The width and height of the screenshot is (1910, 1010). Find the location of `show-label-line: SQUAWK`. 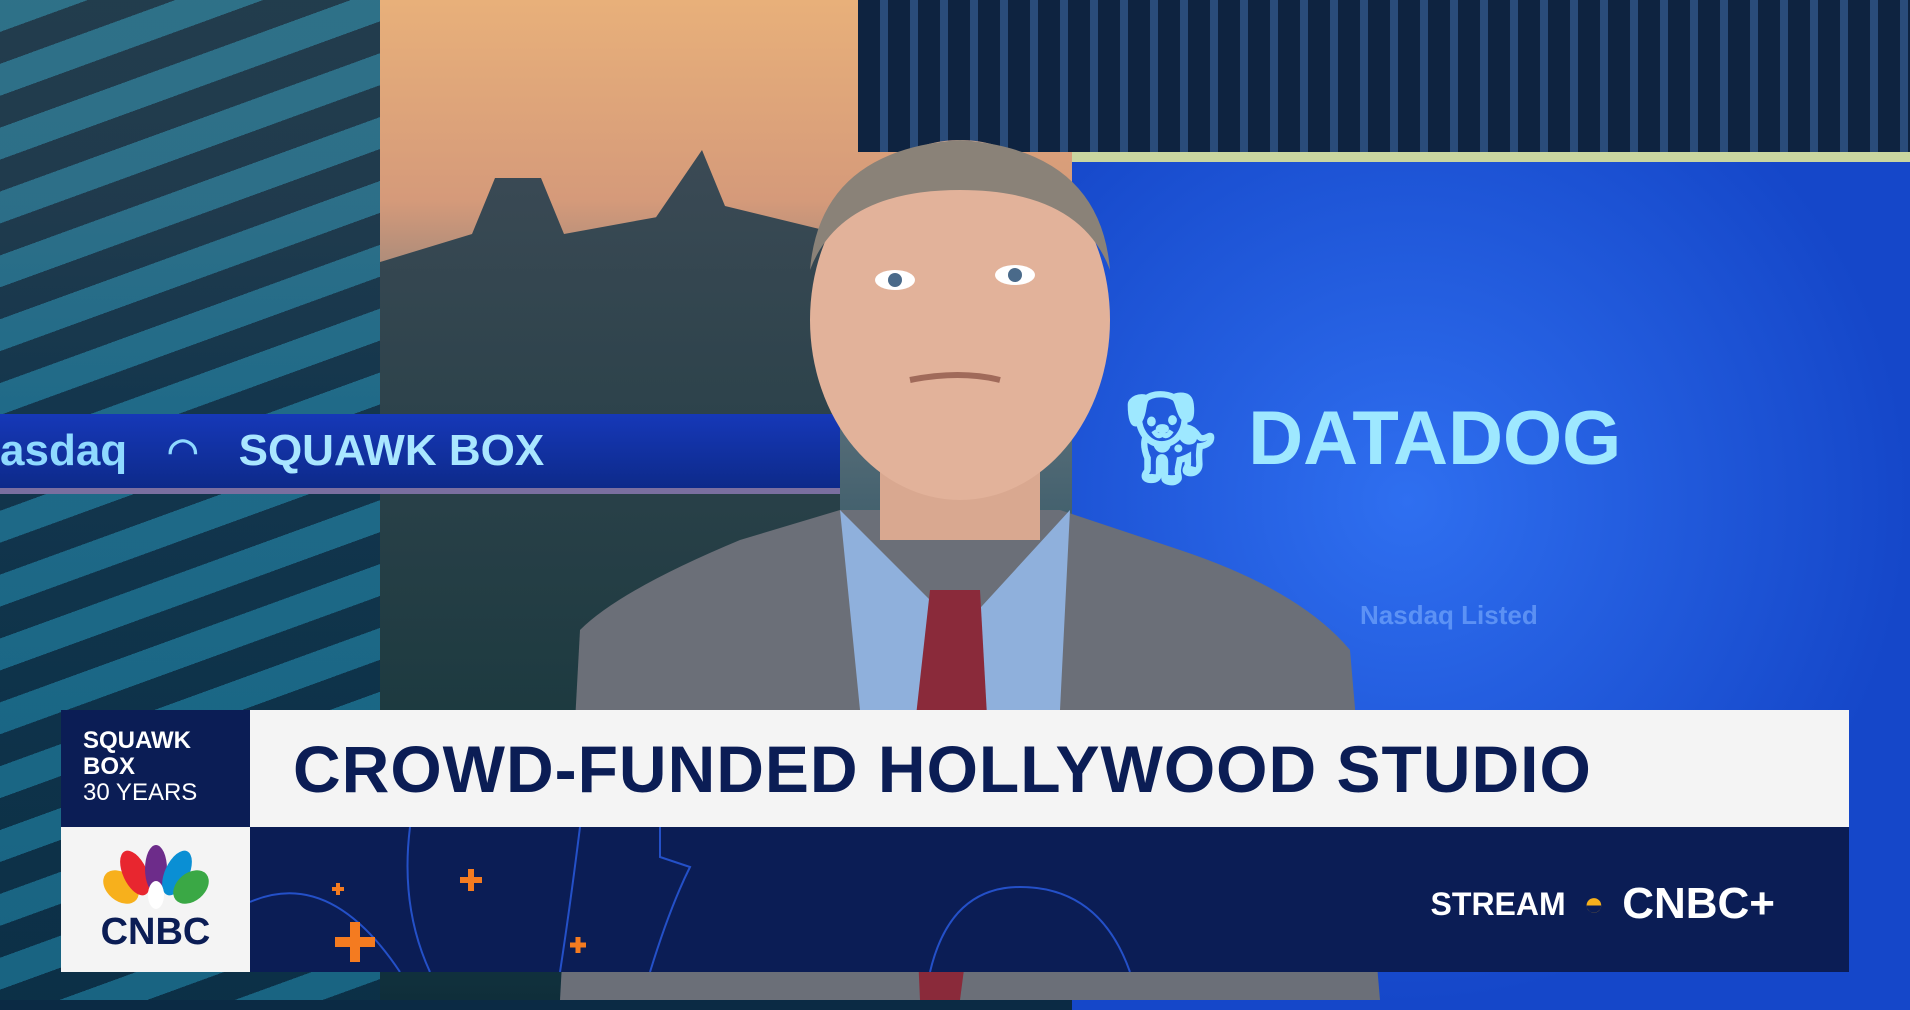

show-label-line: SQUAWK is located at coordinates (137, 740).